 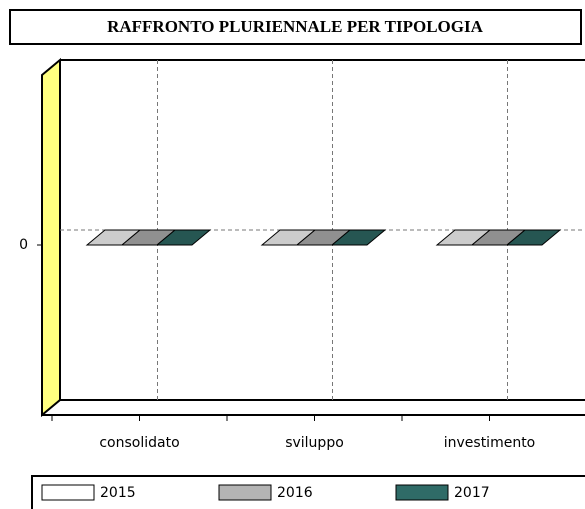 What do you see at coordinates (23, 245) in the screenshot?
I see `y-tick-label: 0` at bounding box center [23, 245].